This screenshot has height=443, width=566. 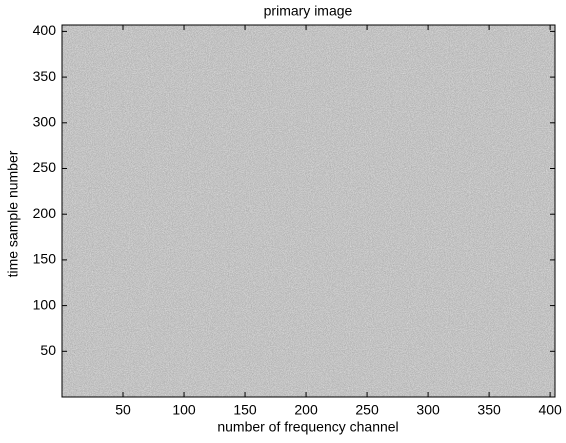 I want to click on x-axis-label: number of frequency channel, so click(x=307, y=427).